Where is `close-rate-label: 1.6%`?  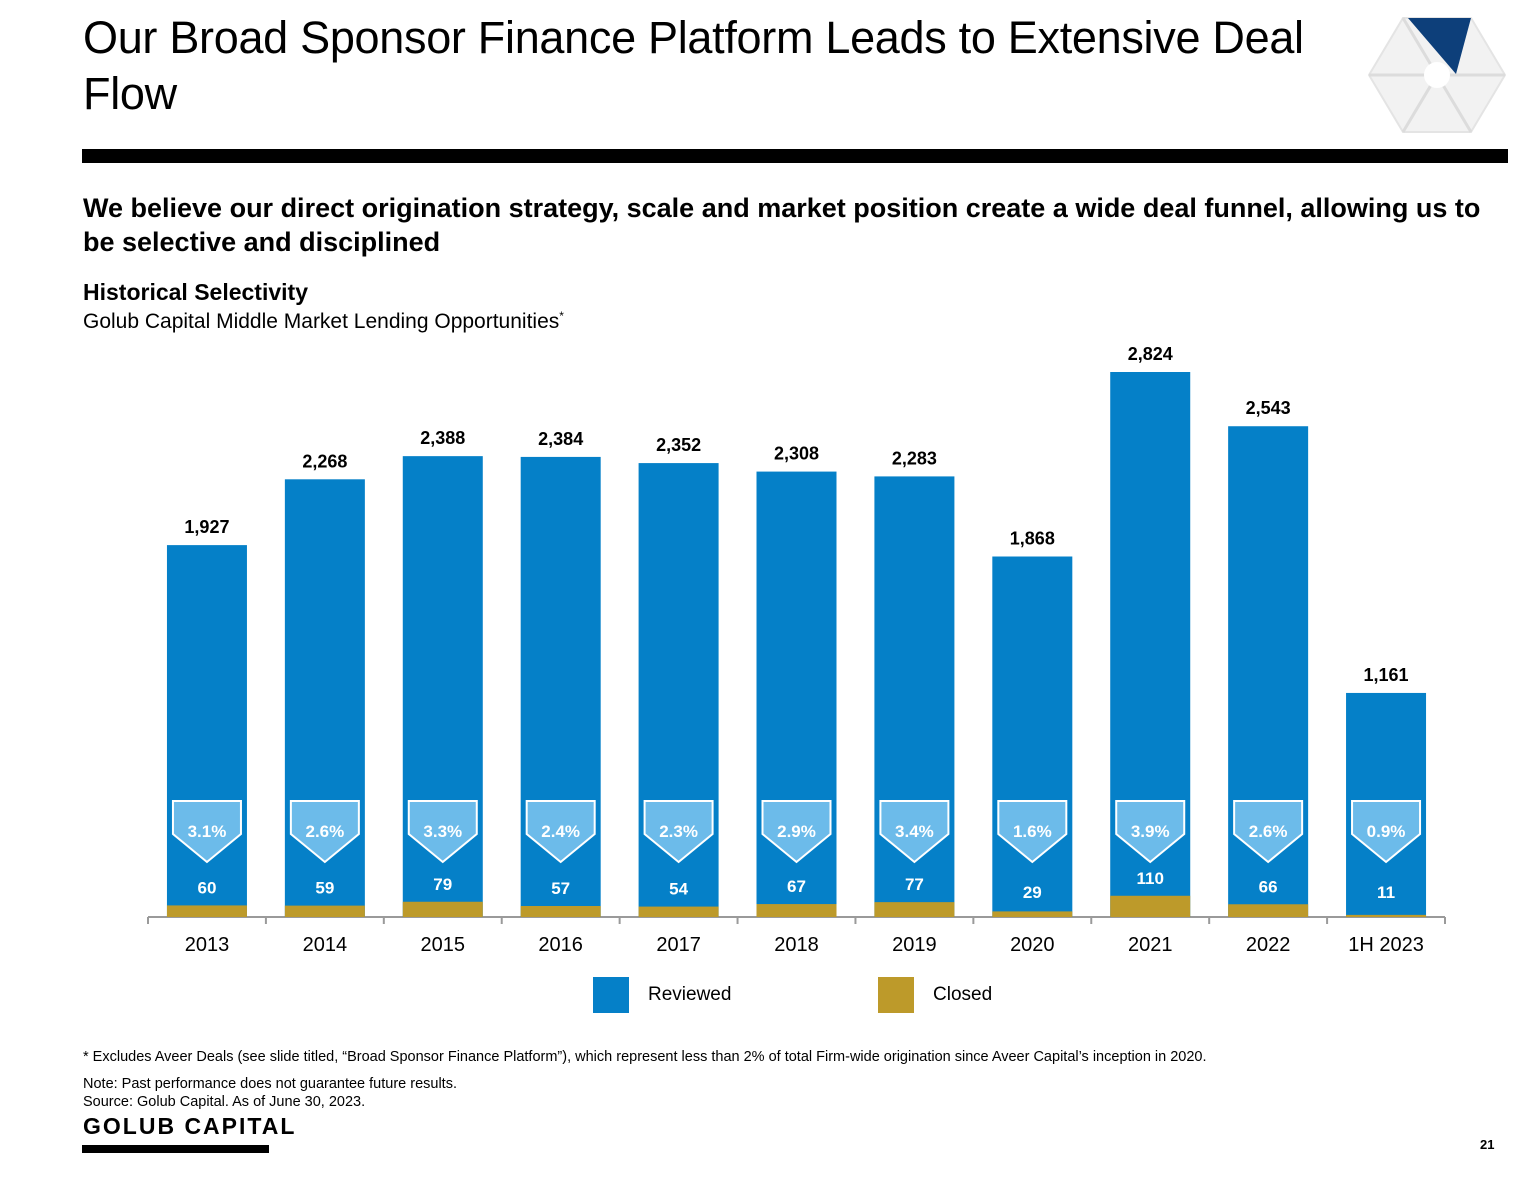 close-rate-label: 1.6% is located at coordinates (1032, 831).